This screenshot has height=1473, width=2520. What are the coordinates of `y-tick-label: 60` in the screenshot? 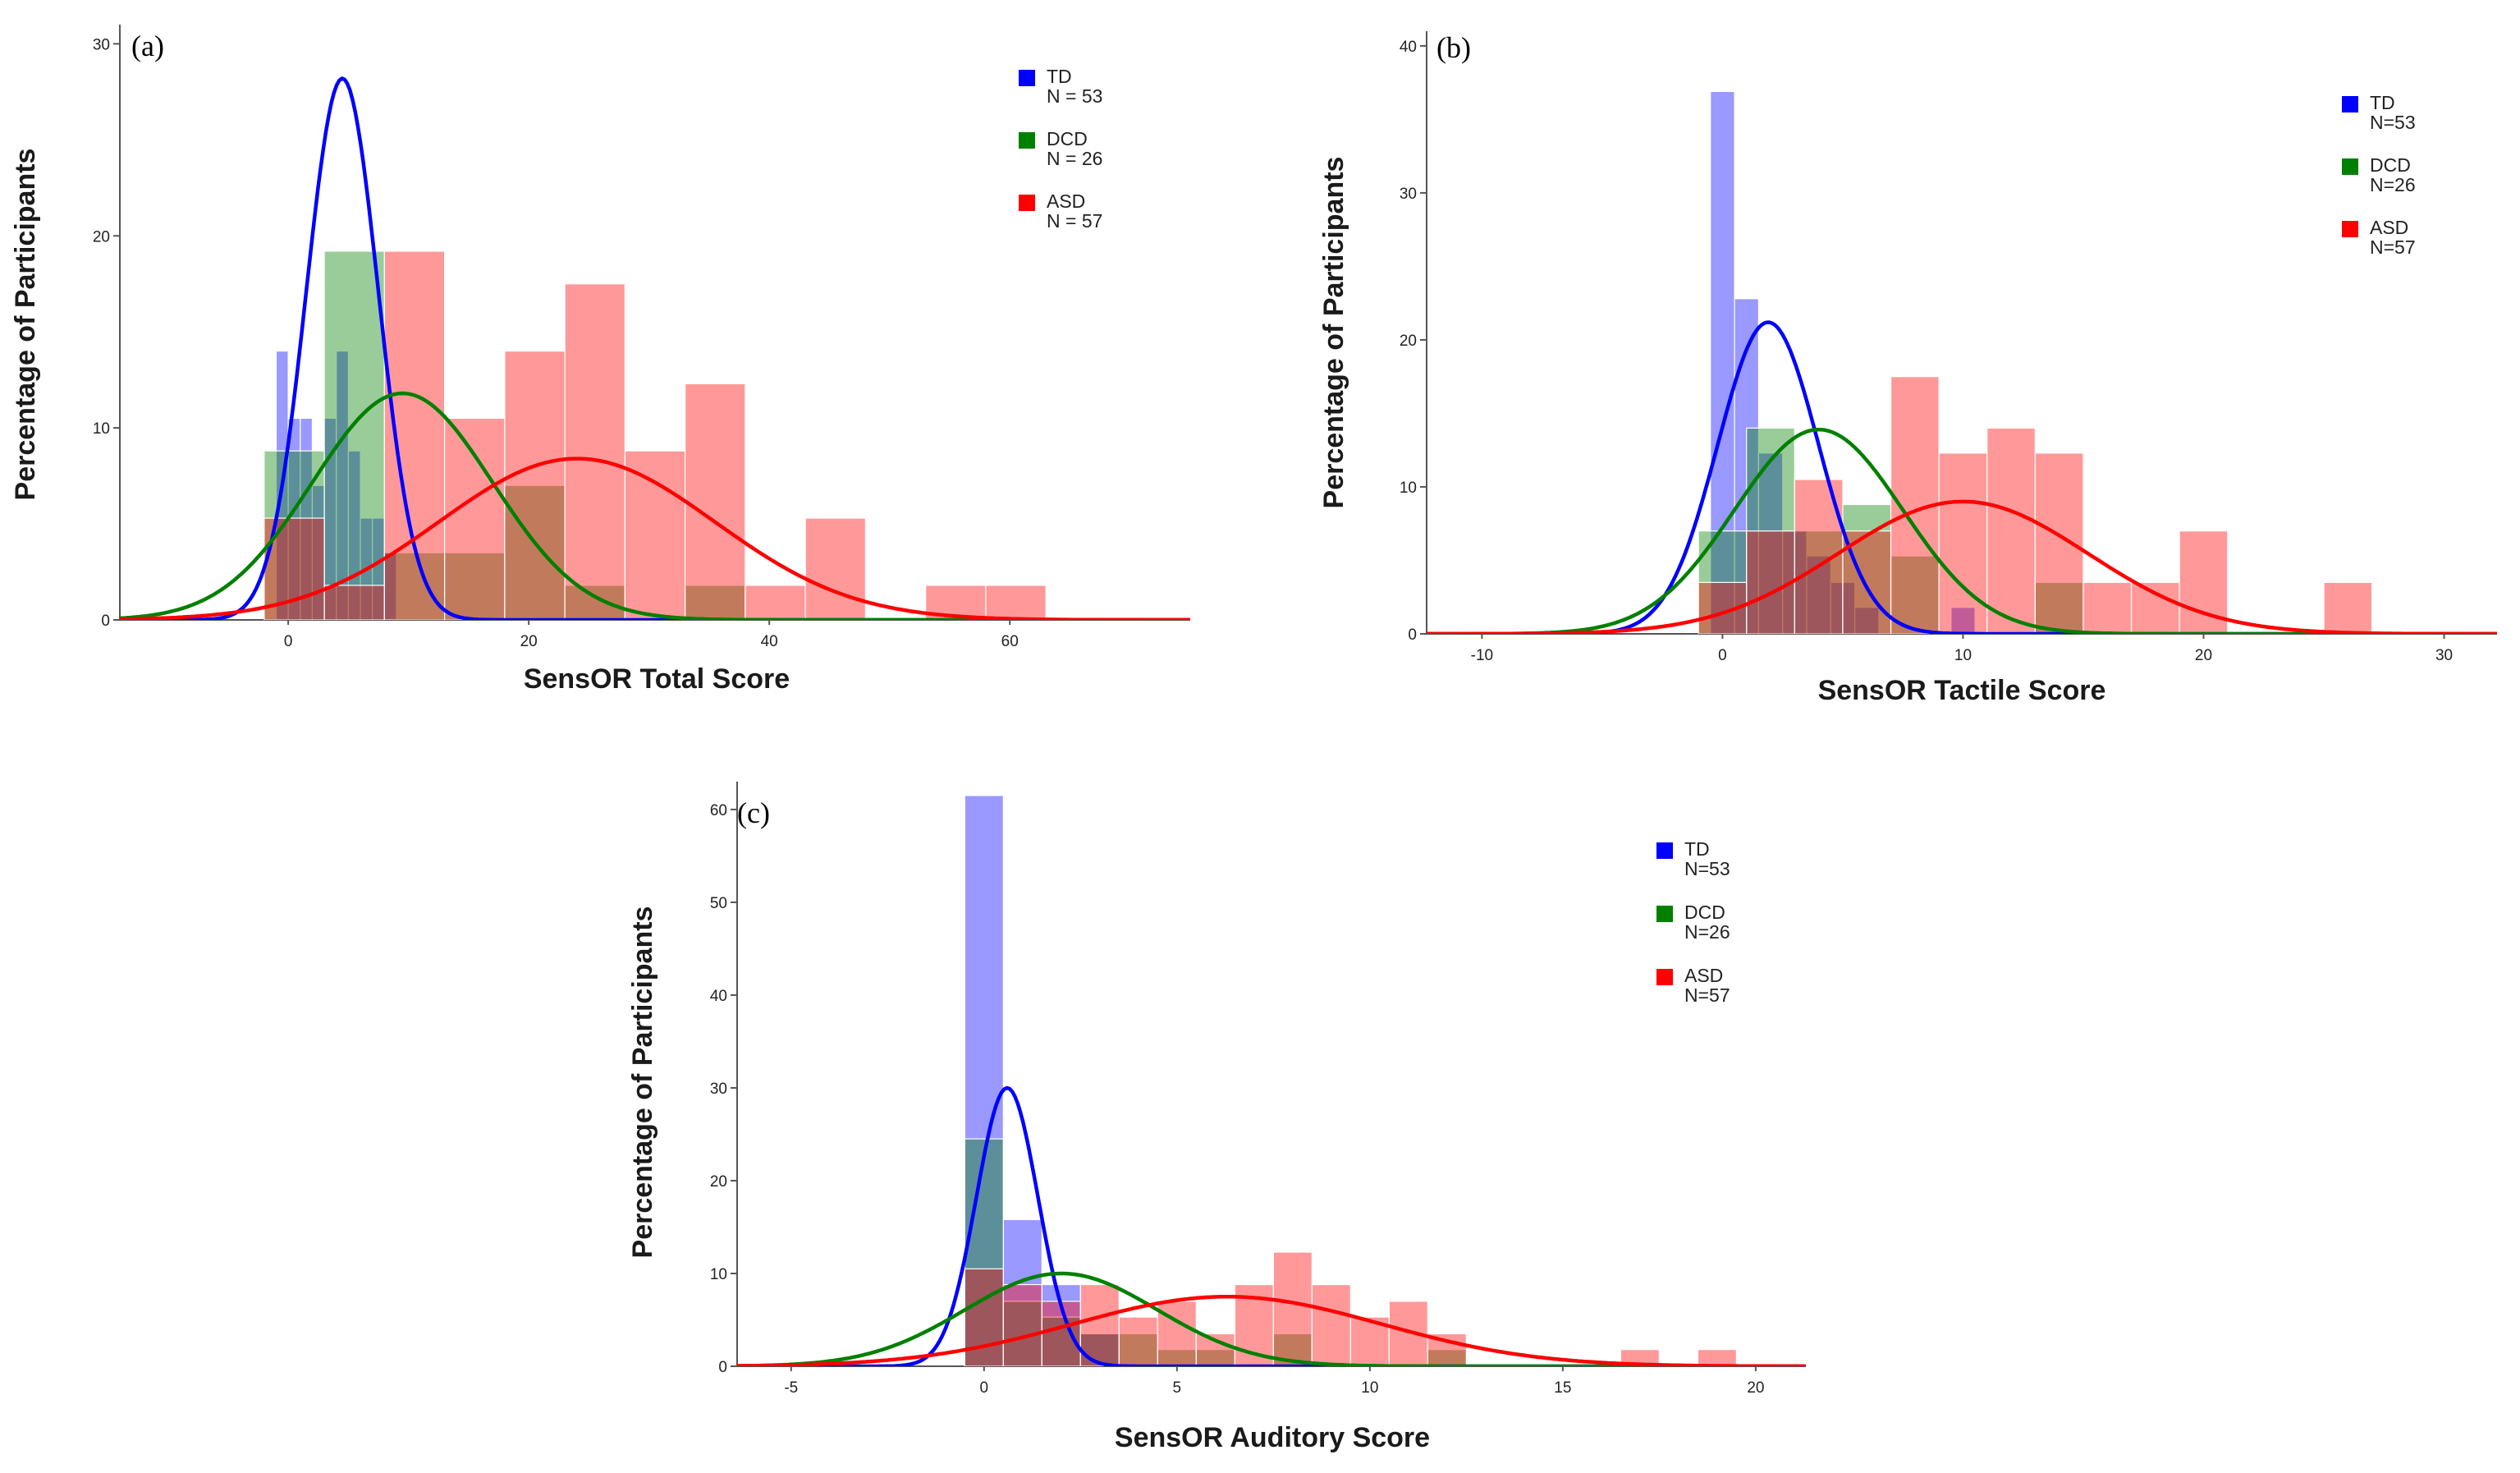 It's located at (718, 810).